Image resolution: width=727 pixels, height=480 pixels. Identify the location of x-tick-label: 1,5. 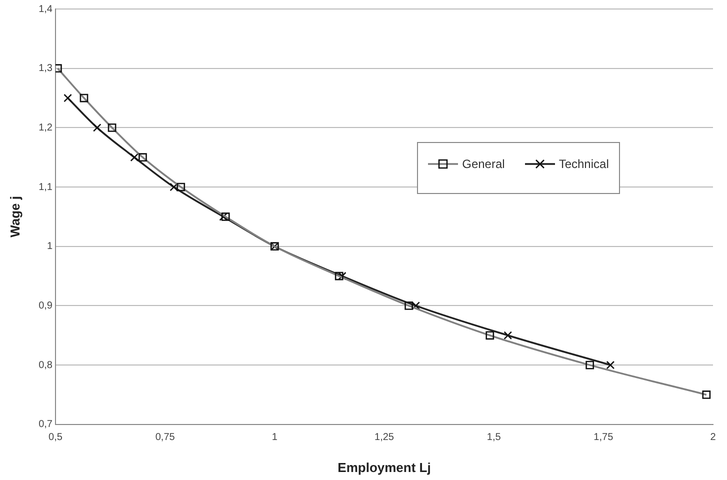
(494, 438).